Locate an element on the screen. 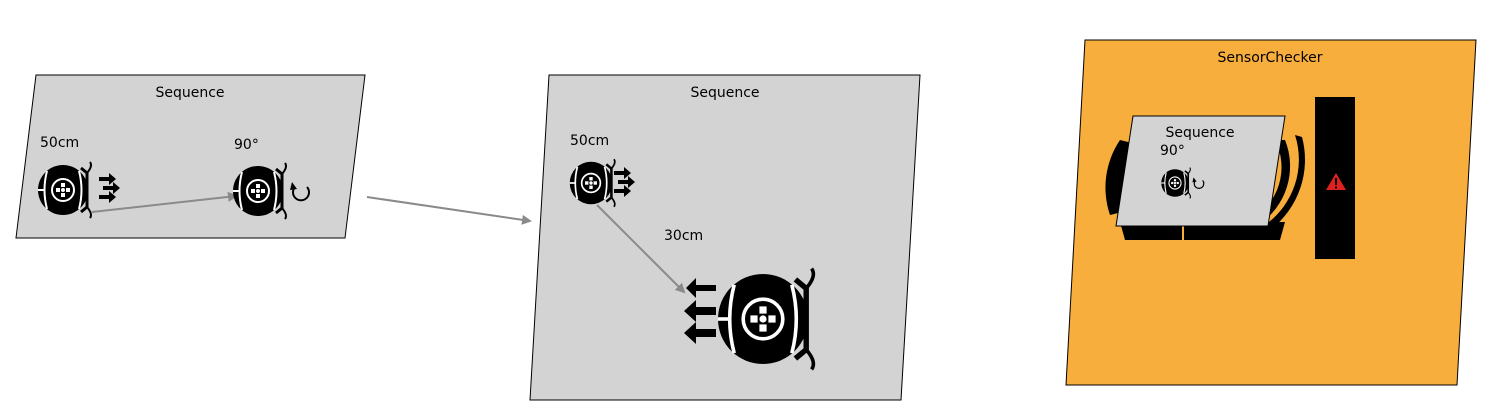 The height and width of the screenshot is (418, 1491). backward-arrows-icon is located at coordinates (700, 311).